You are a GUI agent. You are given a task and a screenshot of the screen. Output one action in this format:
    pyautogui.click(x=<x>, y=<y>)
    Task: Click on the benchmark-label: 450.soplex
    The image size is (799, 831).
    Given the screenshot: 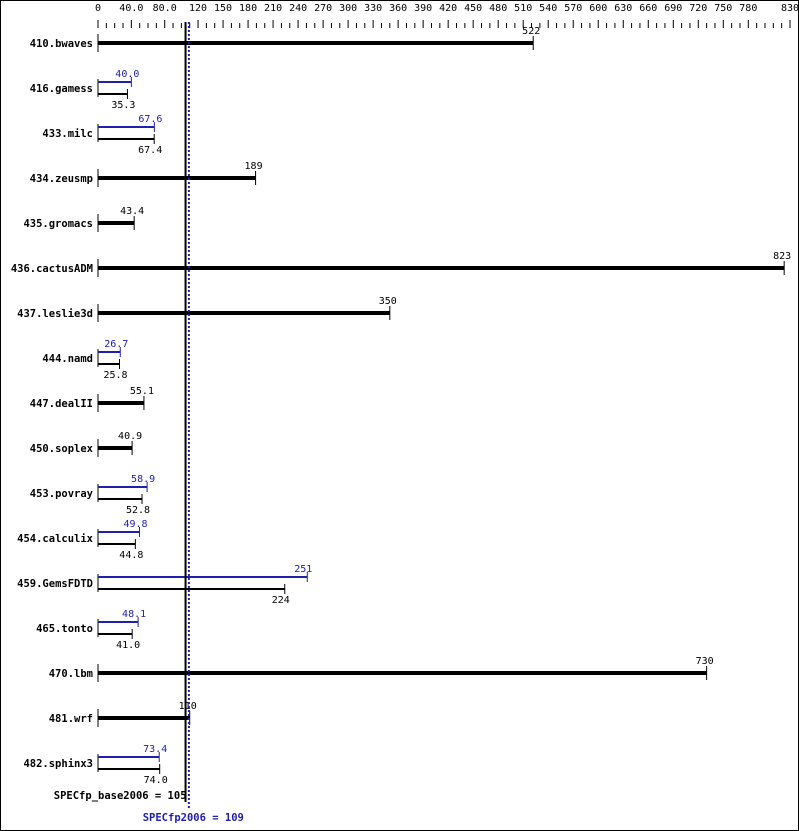 What is the action you would take?
    pyautogui.click(x=62, y=449)
    